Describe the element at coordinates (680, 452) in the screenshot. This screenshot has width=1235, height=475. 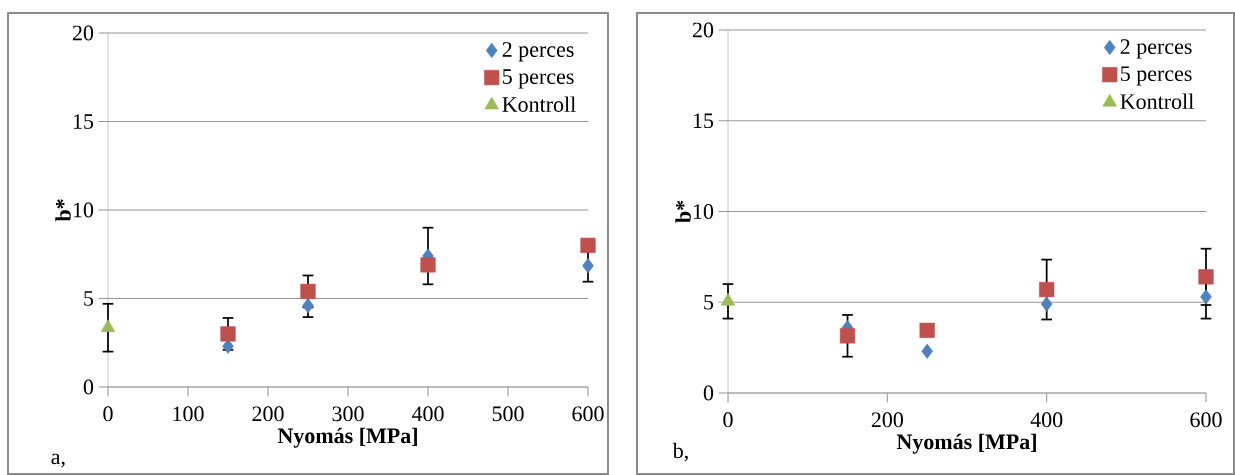
I see `text: b,` at that location.